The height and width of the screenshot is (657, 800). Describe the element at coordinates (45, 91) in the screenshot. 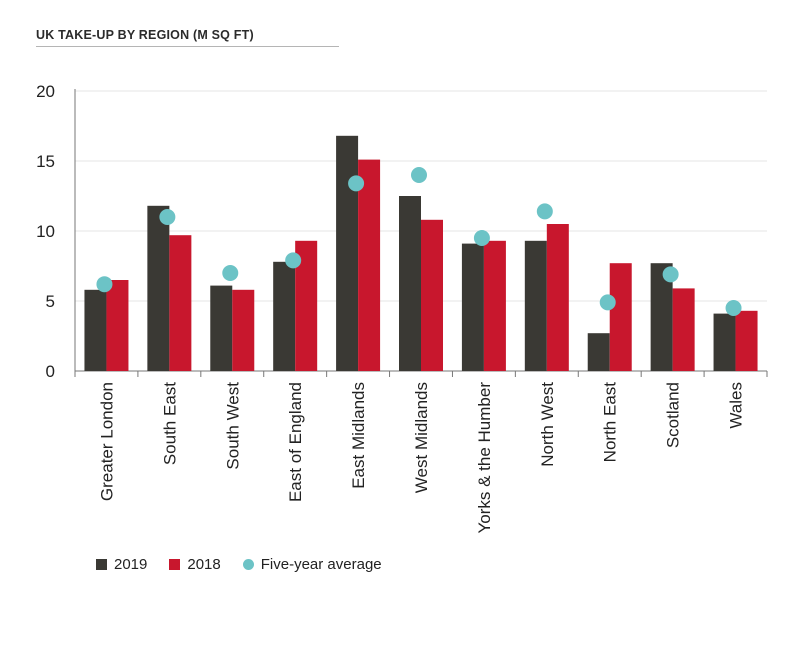

I see `y-tick-label-20: 20` at that location.